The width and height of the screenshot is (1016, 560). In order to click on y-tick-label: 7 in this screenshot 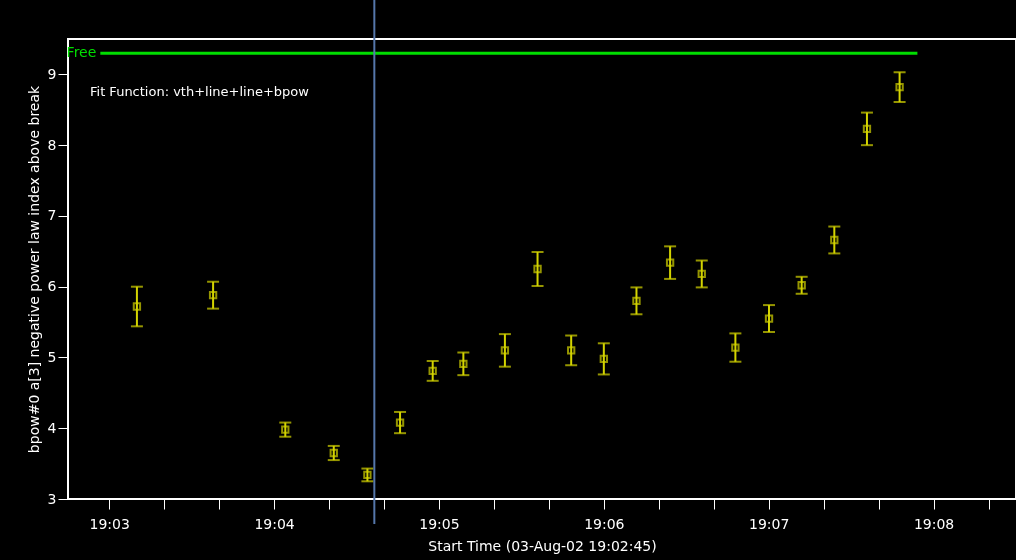, I will do `click(52, 215)`.